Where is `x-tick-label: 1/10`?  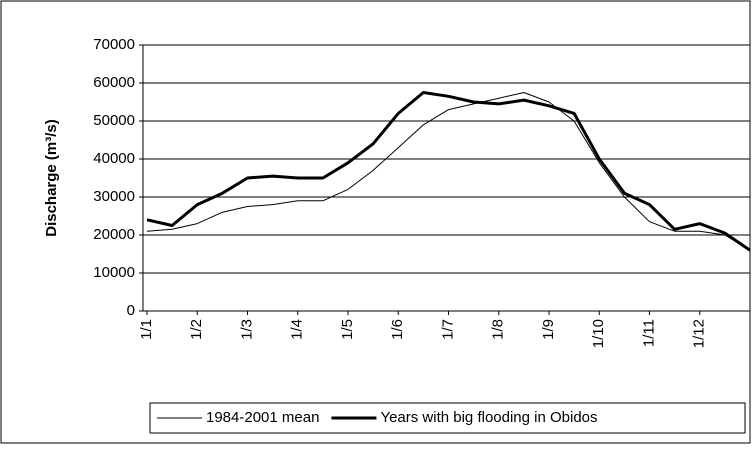 x-tick-label: 1/10 is located at coordinates (598, 333).